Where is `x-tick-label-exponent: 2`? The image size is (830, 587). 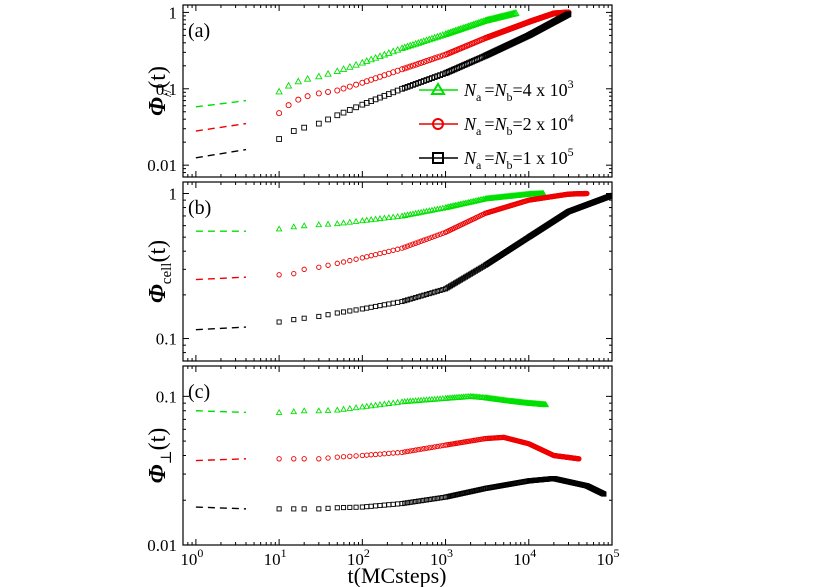 x-tick-label-exponent: 2 is located at coordinates (367, 553).